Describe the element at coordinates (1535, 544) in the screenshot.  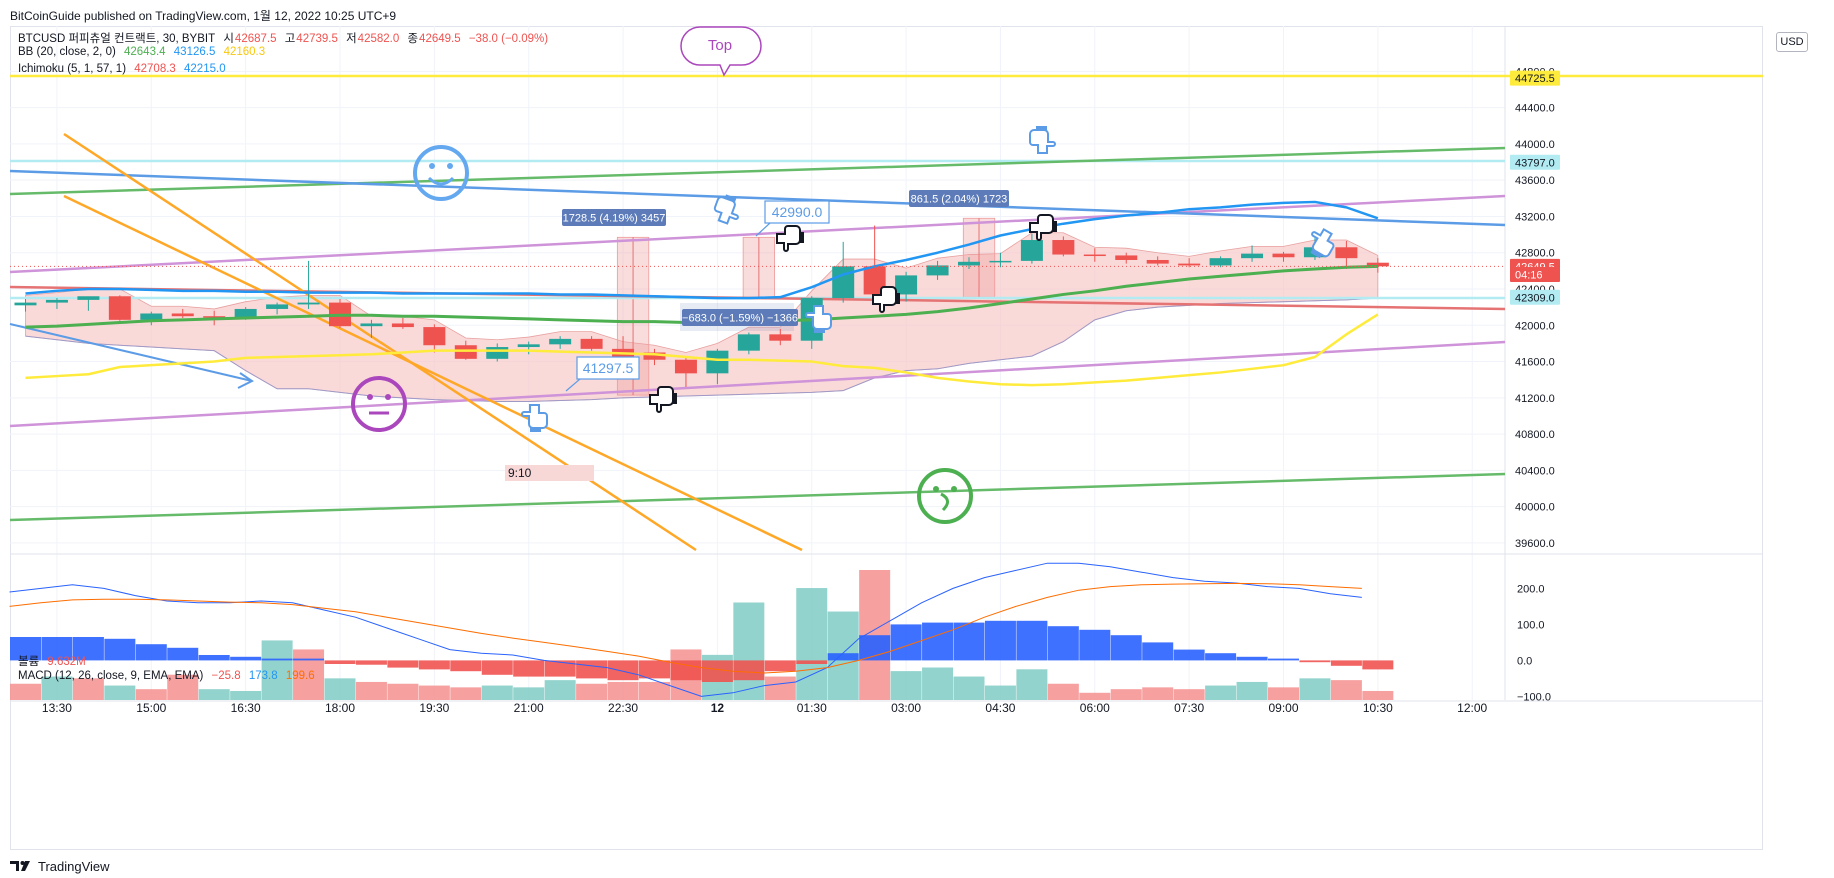
I see `price-tick-label: 39600.0` at that location.